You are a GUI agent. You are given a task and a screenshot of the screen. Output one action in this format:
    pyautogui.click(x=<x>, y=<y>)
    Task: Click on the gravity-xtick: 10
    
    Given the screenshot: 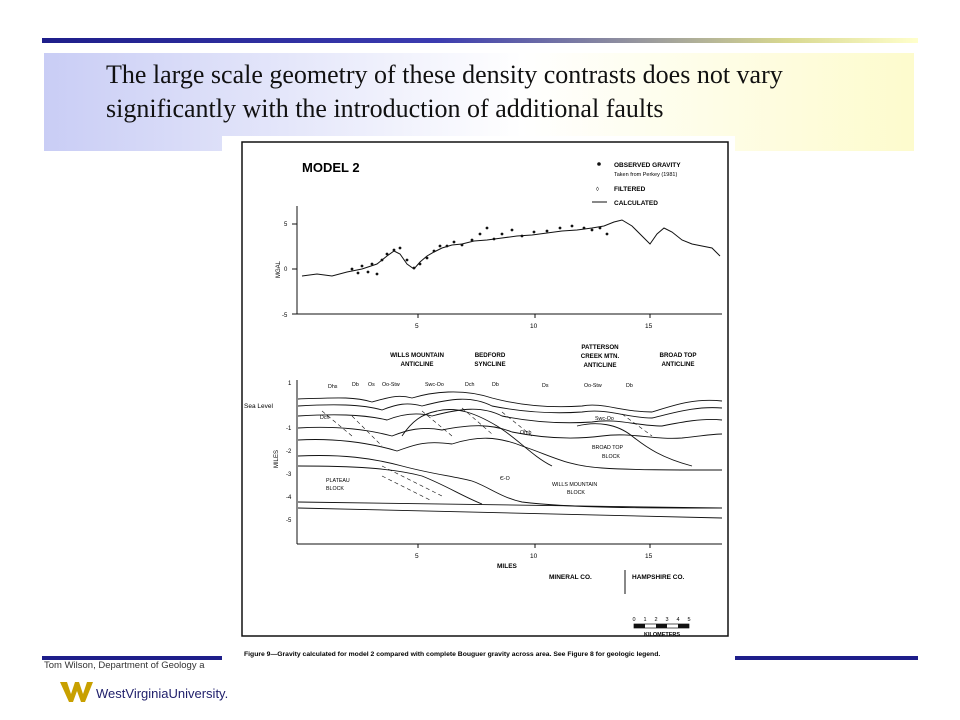 What is the action you would take?
    pyautogui.click(x=534, y=326)
    